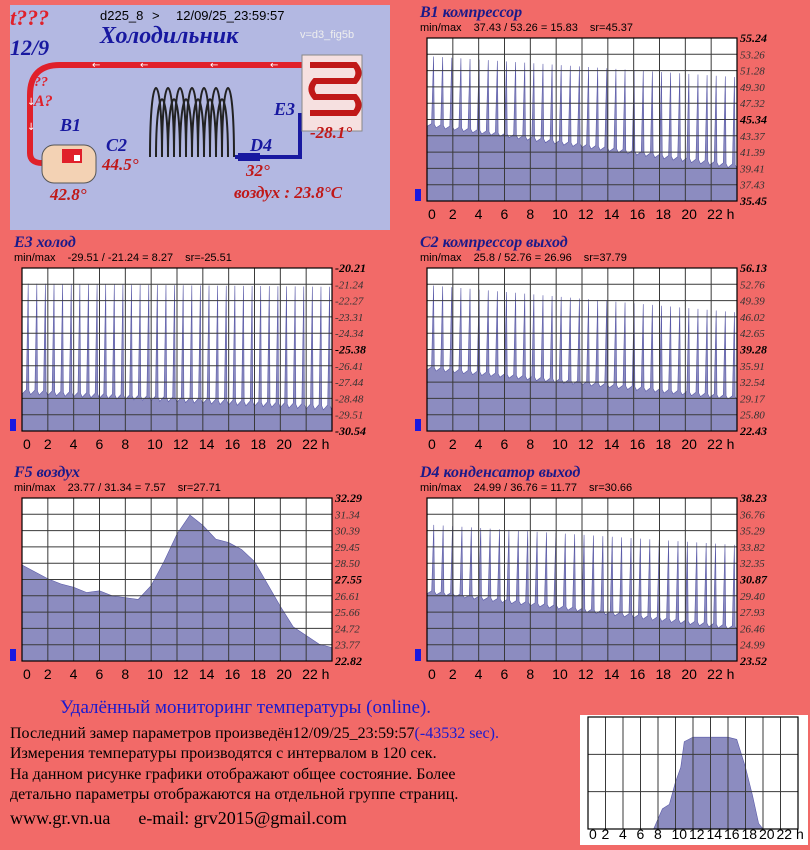  Describe the element at coordinates (753, 580) in the screenshot. I see `y-tick-label: 30.87` at that location.